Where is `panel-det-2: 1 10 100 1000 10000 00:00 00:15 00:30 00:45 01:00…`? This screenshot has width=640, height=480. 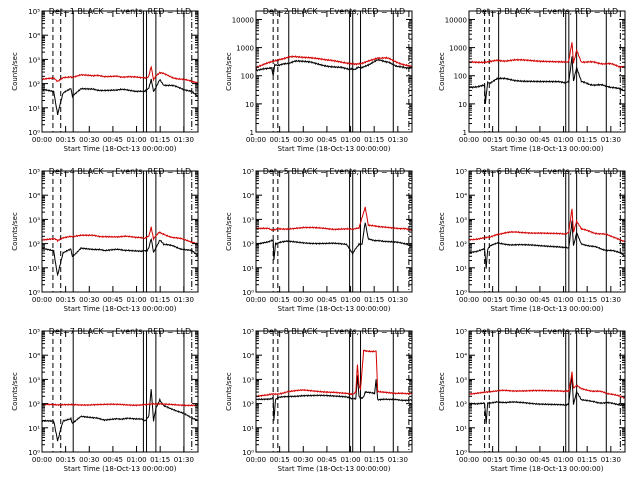
panel-det-2: 1 10 100 1000 10000 00:00 00:15 00:30 00:45 01:00… is located at coordinates (319, 80).